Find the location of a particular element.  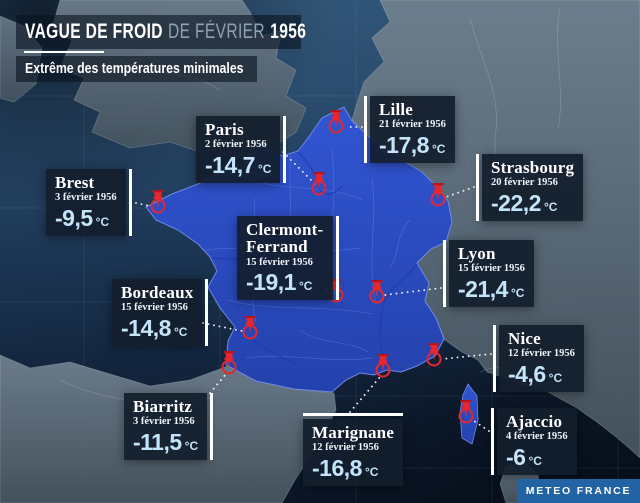

station-city: Ajaccio is located at coordinates (534, 421).